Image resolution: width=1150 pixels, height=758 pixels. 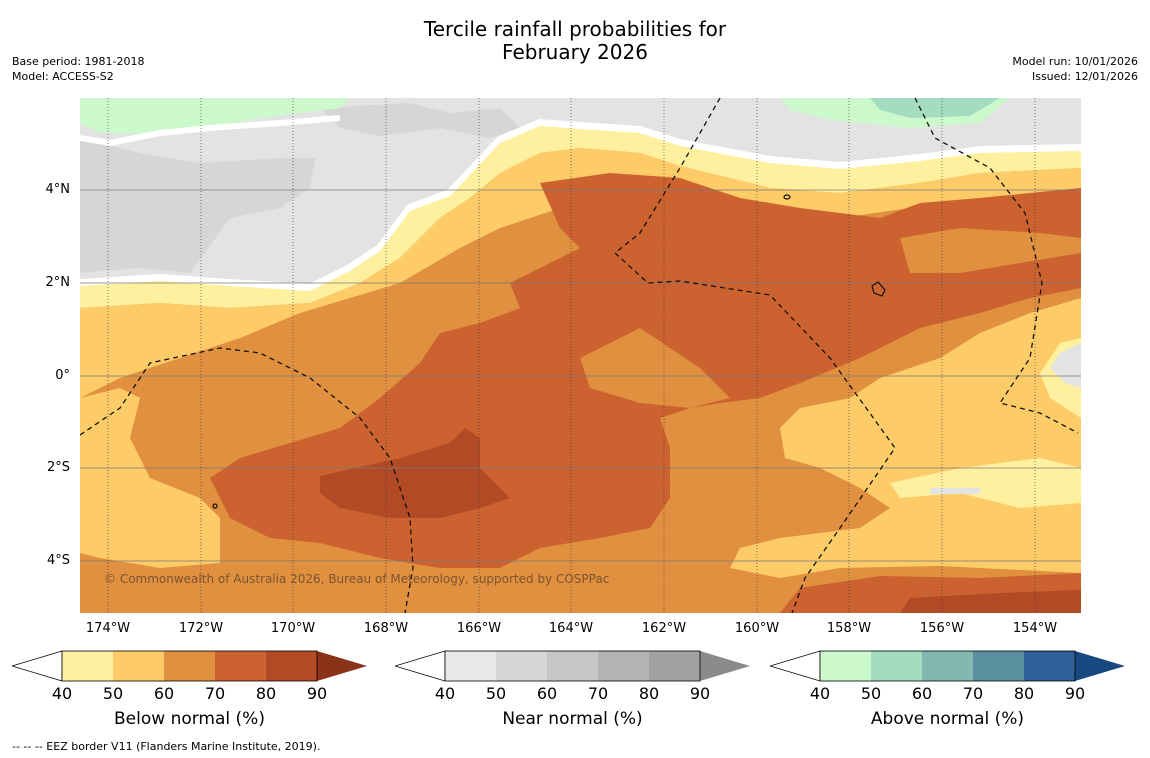 I want to click on colorbar-above-outline, so click(x=947, y=666).